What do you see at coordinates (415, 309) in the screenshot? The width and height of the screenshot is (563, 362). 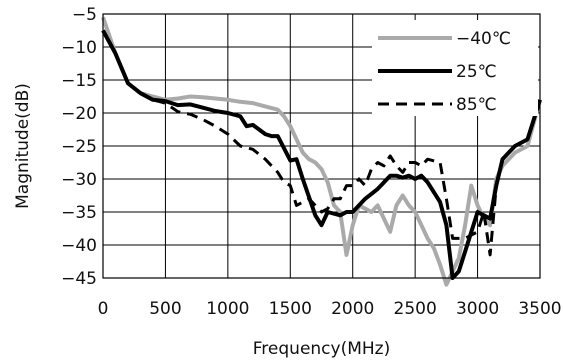 I see `x-tick-label: 2500` at bounding box center [415, 309].